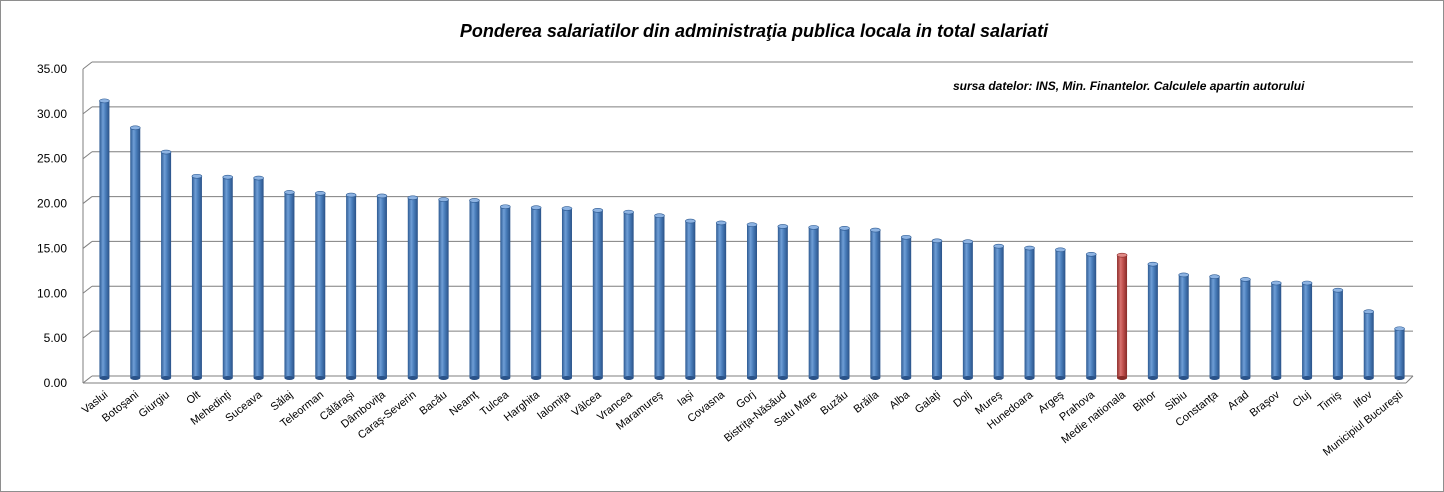 The width and height of the screenshot is (1444, 492). What do you see at coordinates (685, 399) in the screenshot?
I see `x-tick-label: Iaşi` at bounding box center [685, 399].